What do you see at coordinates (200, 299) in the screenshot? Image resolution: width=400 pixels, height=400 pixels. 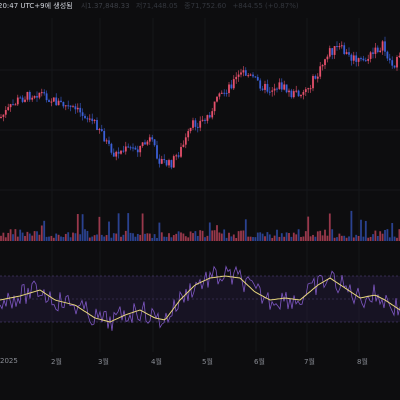 I see `rsi-ma-line` at bounding box center [200, 299].